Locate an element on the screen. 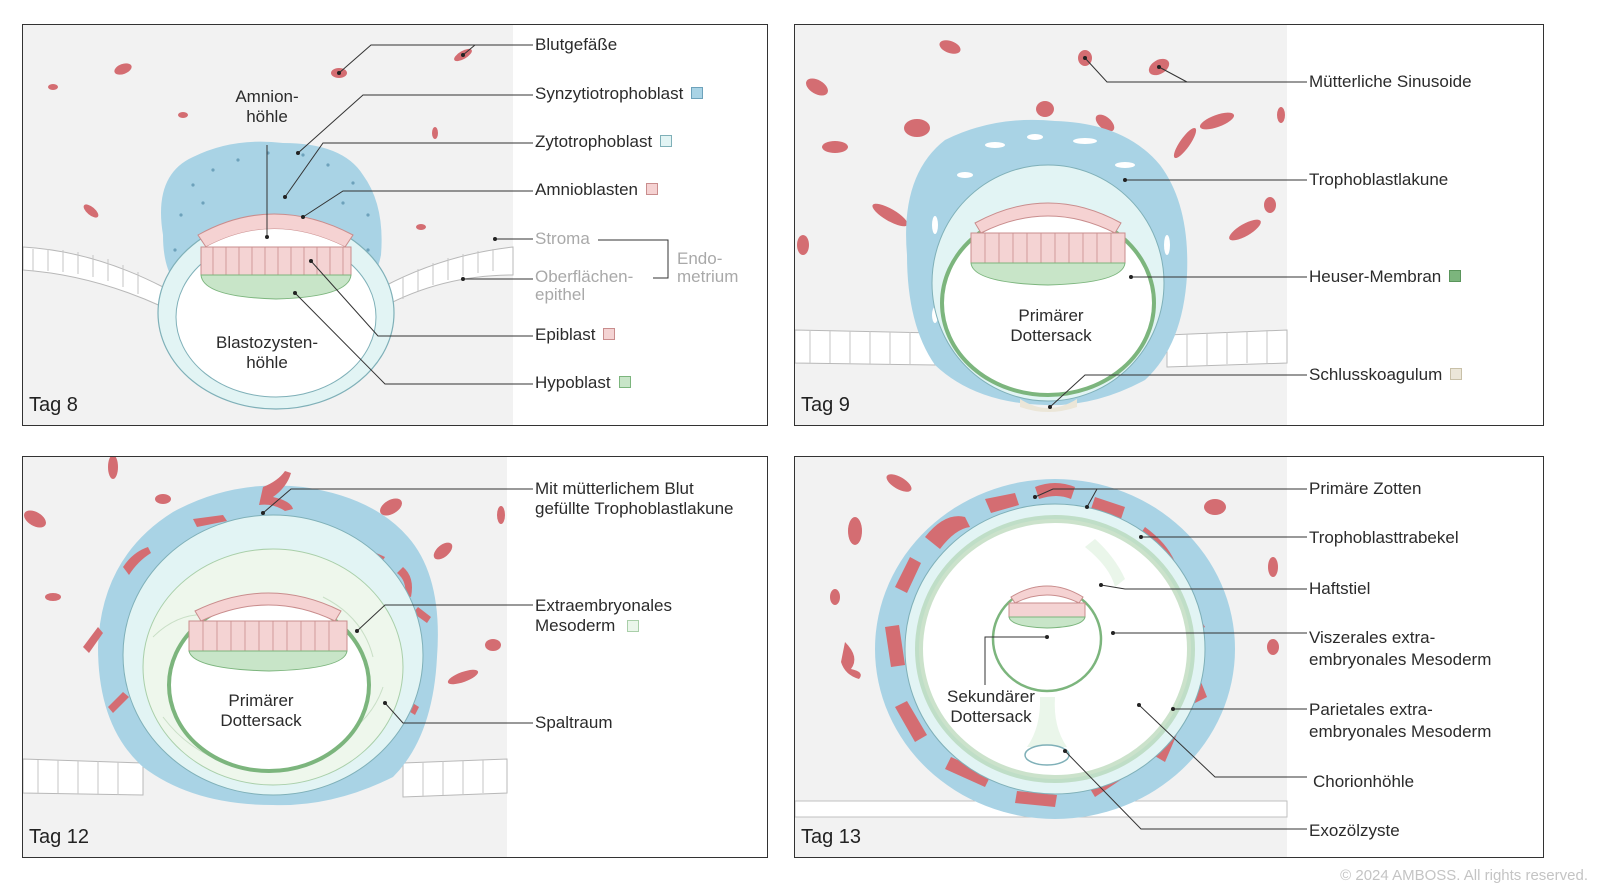  amnioblasts is located at coordinates (268, 607).